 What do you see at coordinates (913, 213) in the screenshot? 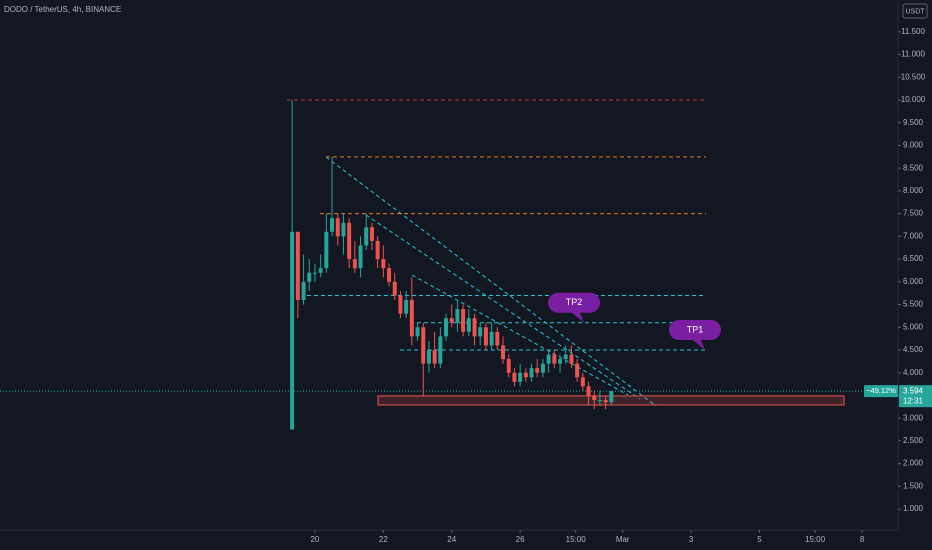
I see `y-tick-label: 7.500` at bounding box center [913, 213].